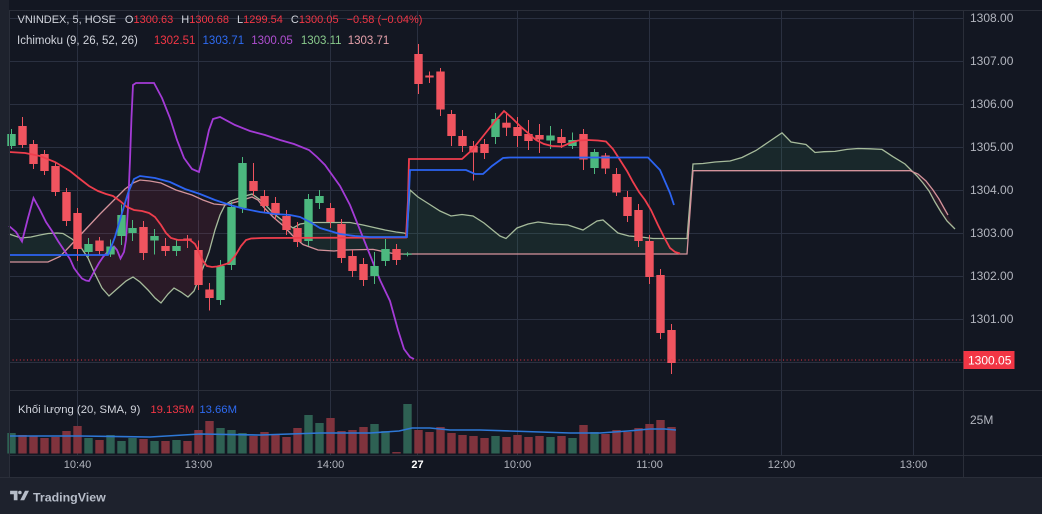 The height and width of the screenshot is (514, 1042). I want to click on svg-text: 11:00, so click(649, 465).